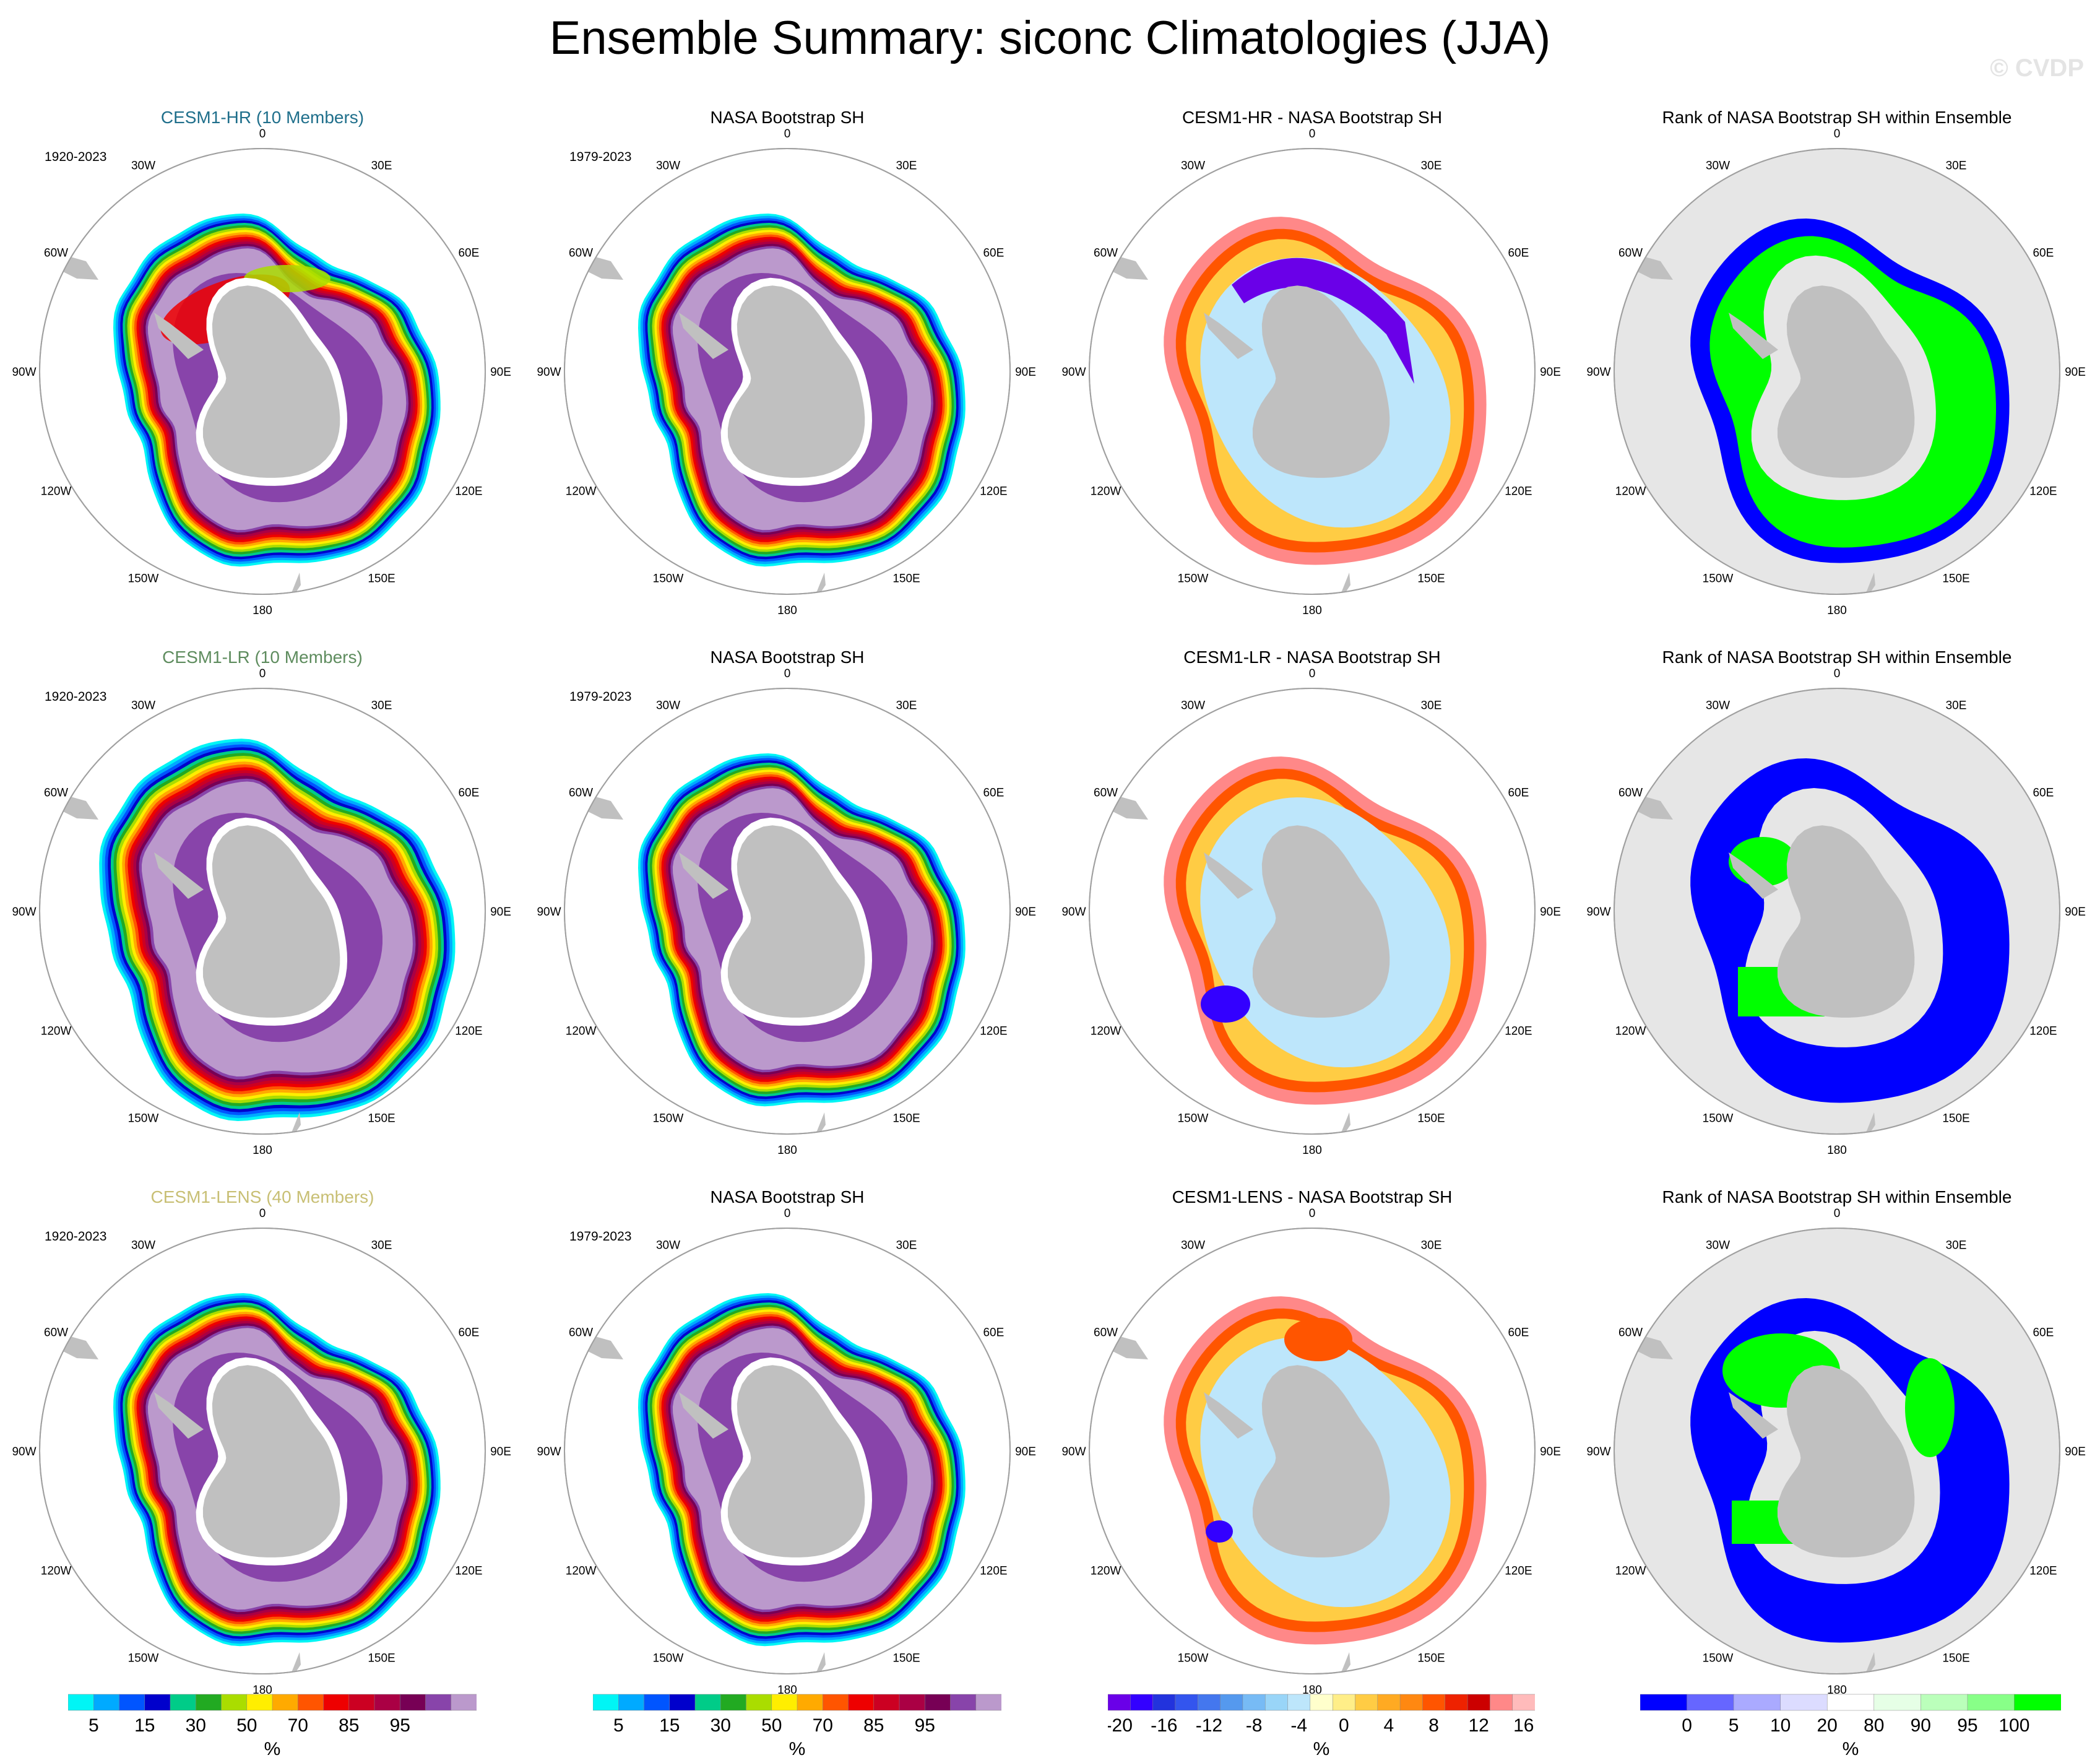 Image resolution: width=2100 pixels, height=1763 pixels. Describe the element at coordinates (349, 1725) in the screenshot. I see `colorbar-tick-label: 85` at that location.